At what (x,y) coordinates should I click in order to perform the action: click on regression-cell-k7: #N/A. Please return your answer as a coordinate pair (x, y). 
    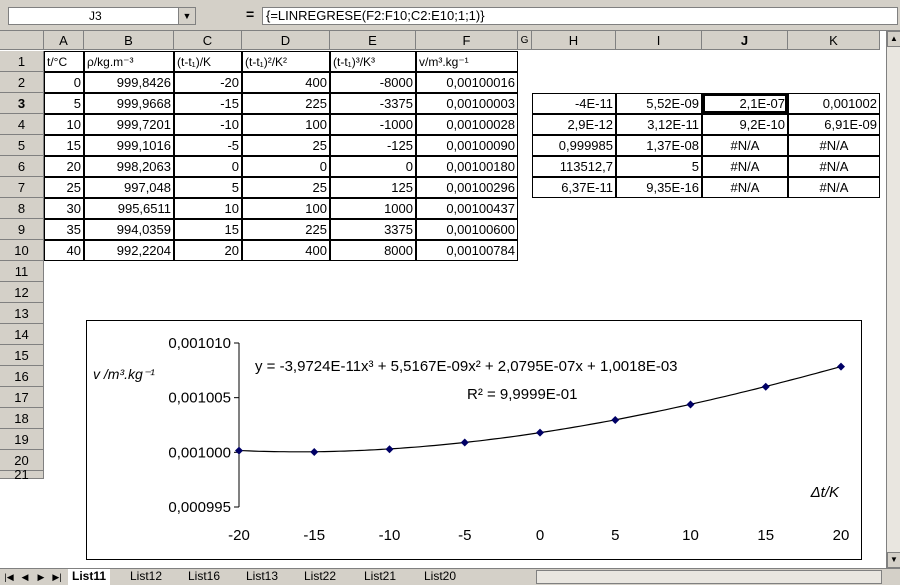
    Looking at the image, I should click on (834, 187).